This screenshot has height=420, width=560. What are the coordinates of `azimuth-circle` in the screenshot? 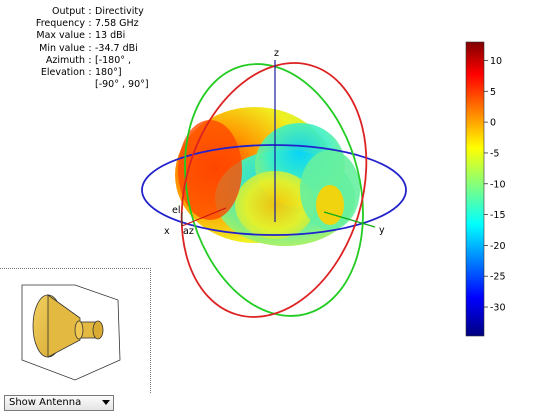 It's located at (274, 190).